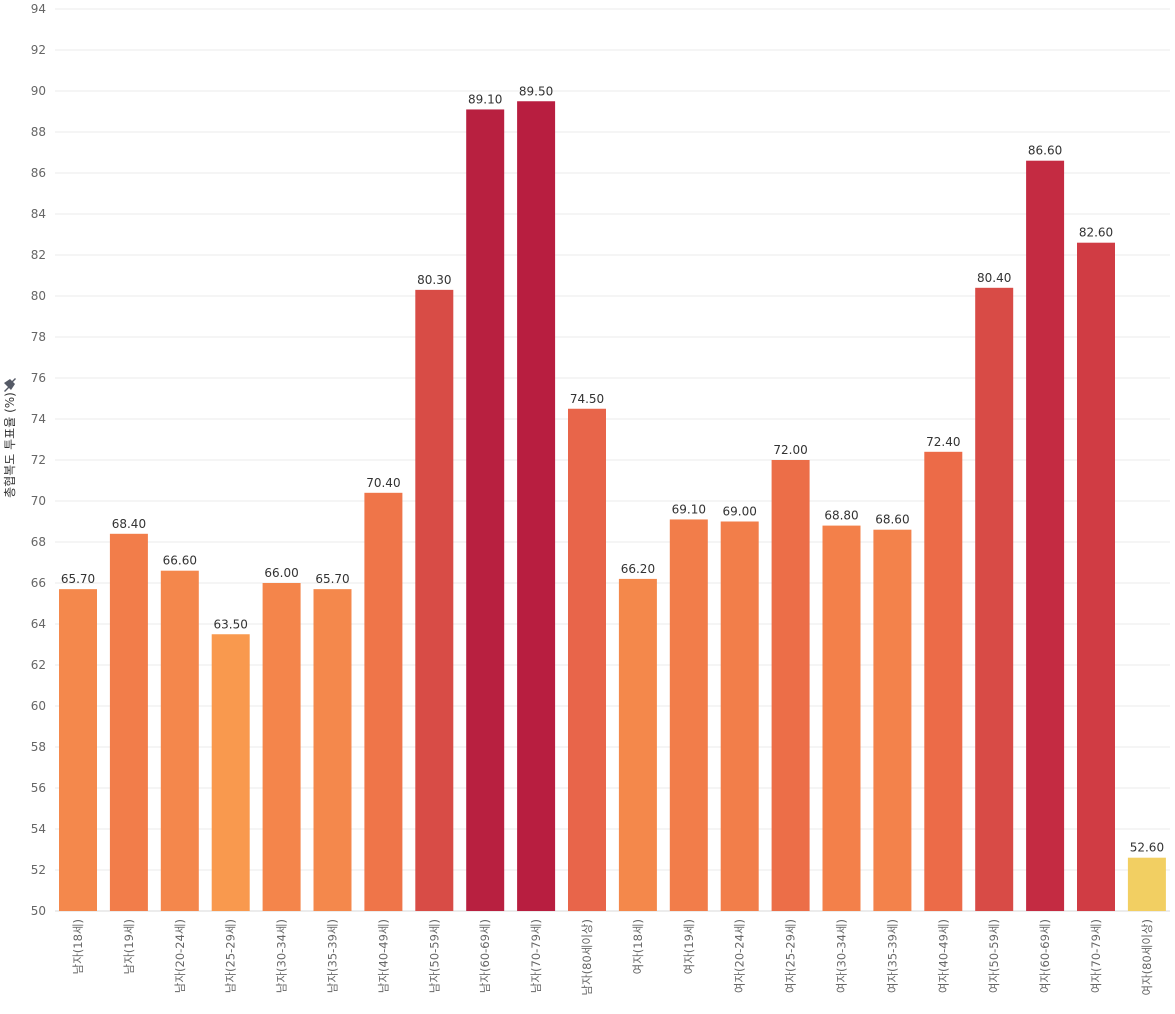 The width and height of the screenshot is (1175, 1014). Describe the element at coordinates (740, 512) in the screenshot. I see `bar-value-label: 69.00` at that location.